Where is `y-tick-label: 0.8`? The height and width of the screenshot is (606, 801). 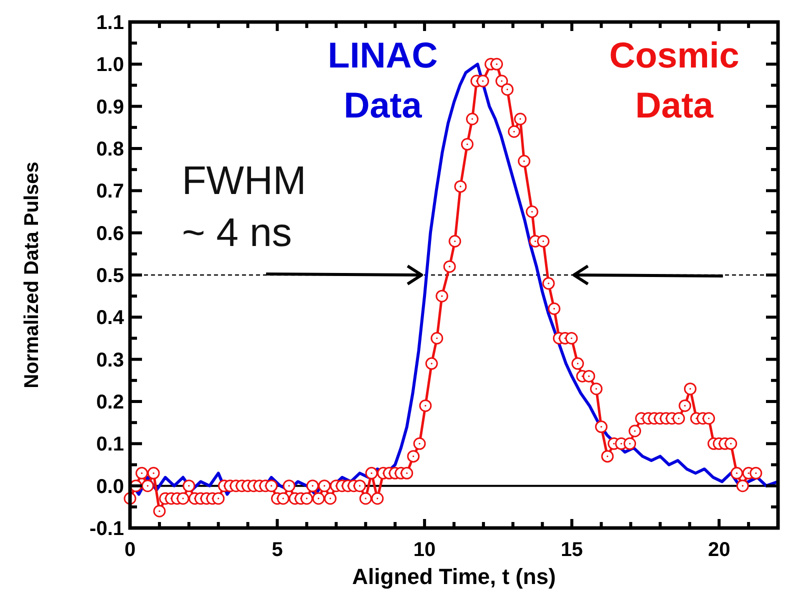
y-tick-label: 0.8 is located at coordinates (110, 149).